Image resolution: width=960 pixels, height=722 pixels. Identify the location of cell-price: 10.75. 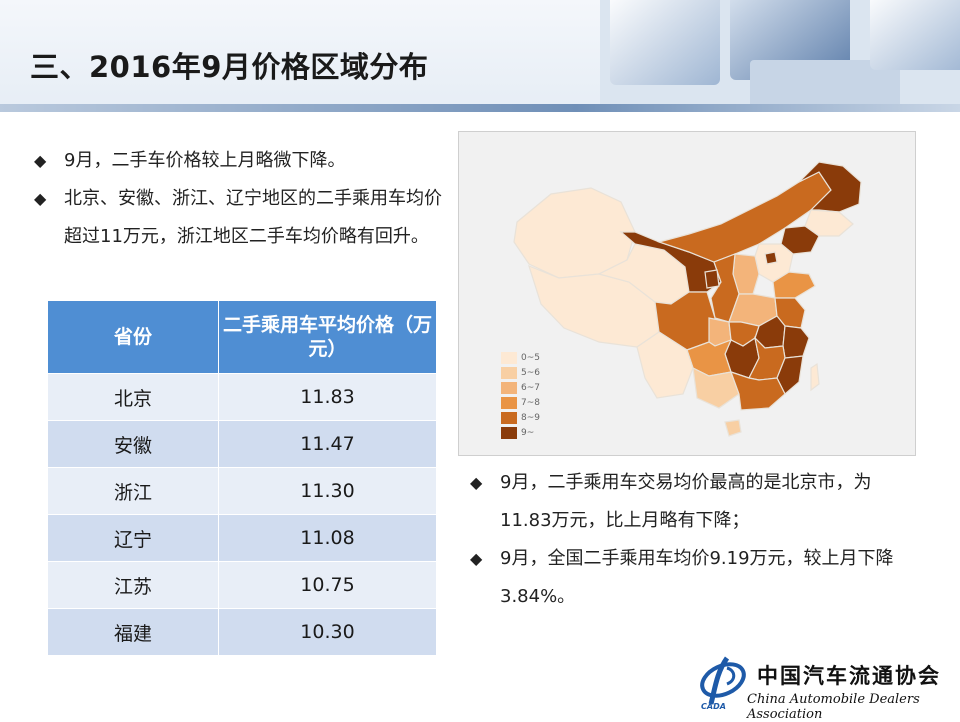
(327, 585).